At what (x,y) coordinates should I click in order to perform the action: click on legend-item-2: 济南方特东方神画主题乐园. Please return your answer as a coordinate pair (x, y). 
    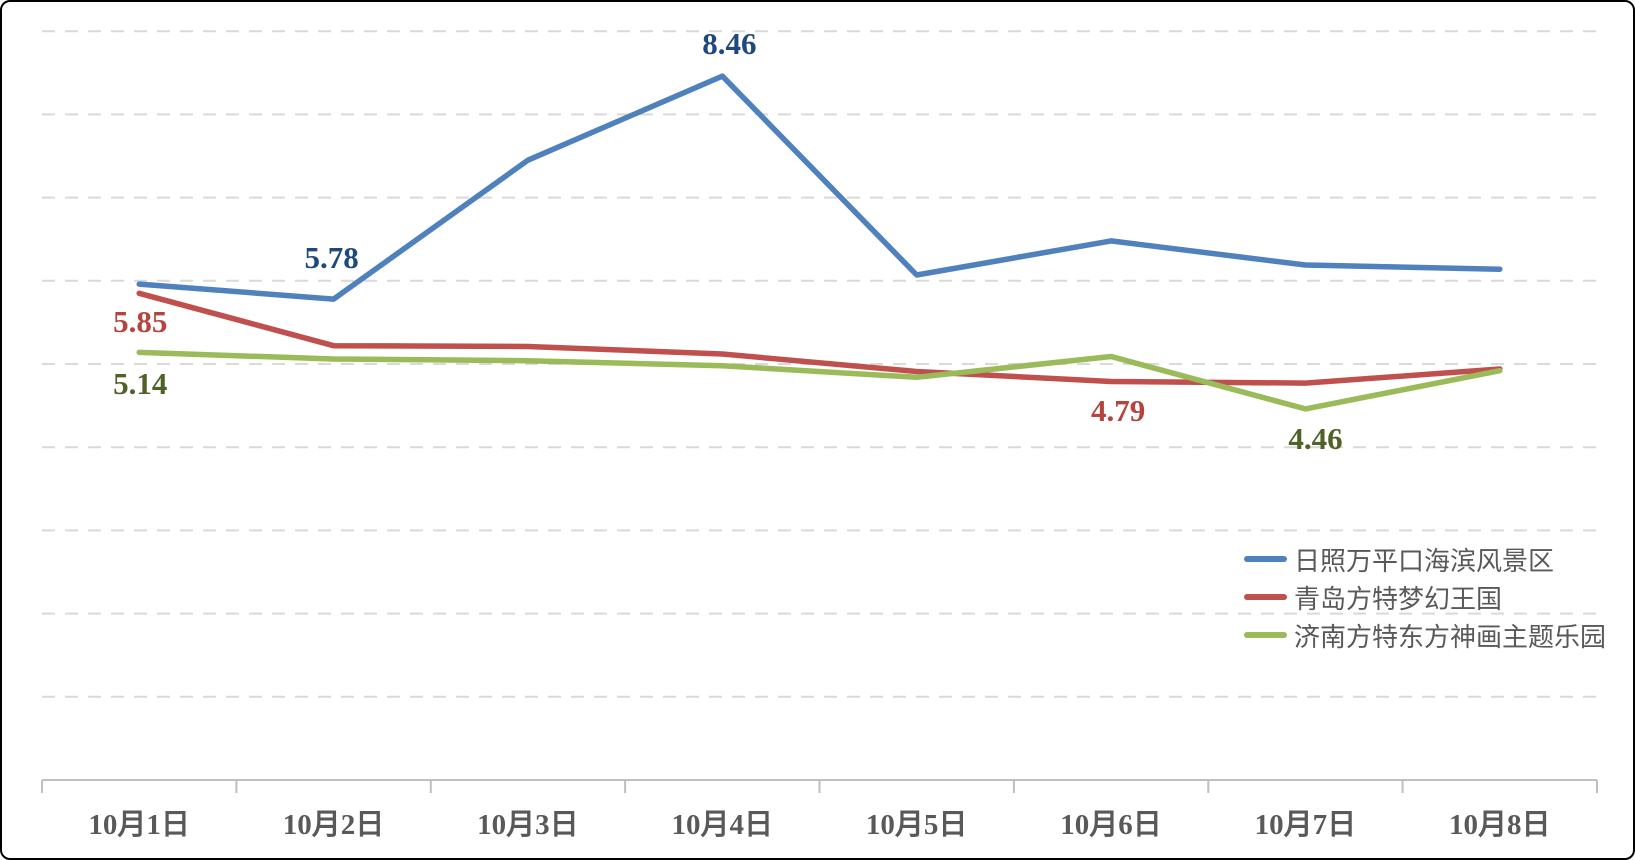
    Looking at the image, I should click on (1425, 635).